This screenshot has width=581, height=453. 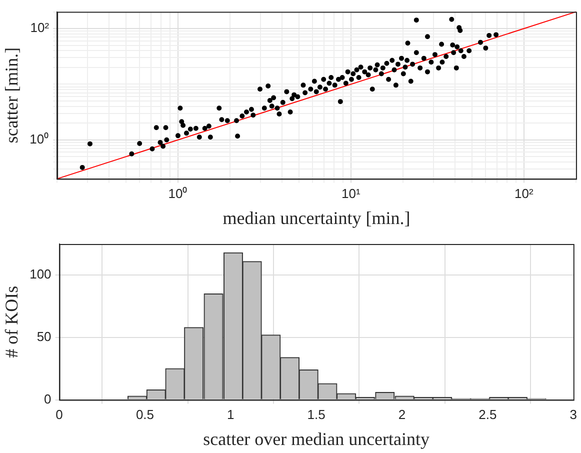 What do you see at coordinates (178, 194) in the screenshot?
I see `x-tick-label: 10⁰` at bounding box center [178, 194].